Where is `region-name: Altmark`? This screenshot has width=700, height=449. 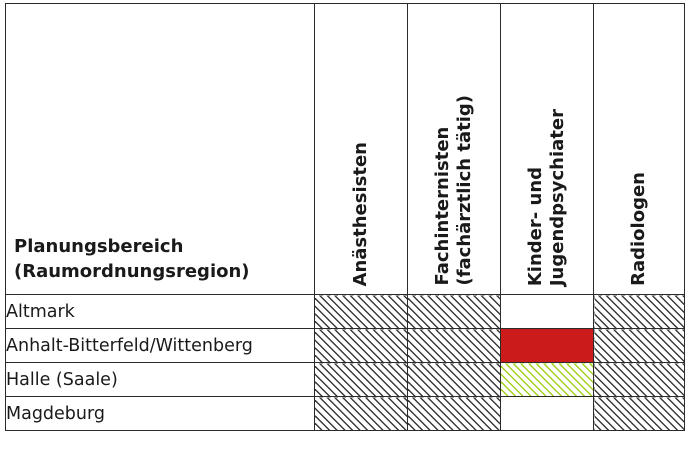 region-name: Altmark is located at coordinates (160, 311).